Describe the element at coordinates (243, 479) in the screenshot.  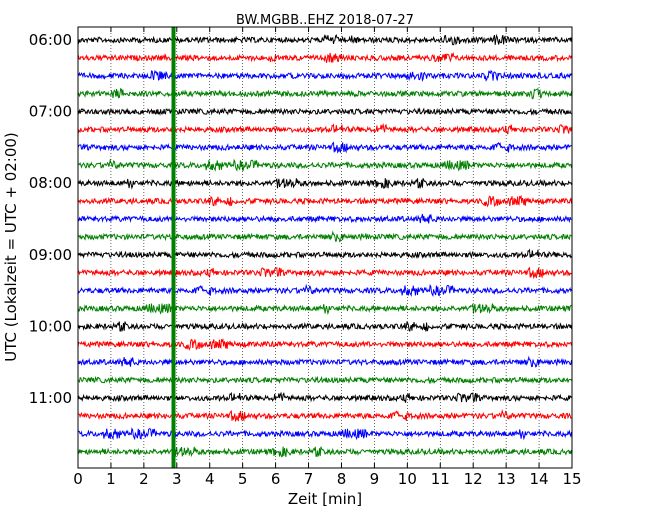
I see `x-tick-label: 5` at that location.